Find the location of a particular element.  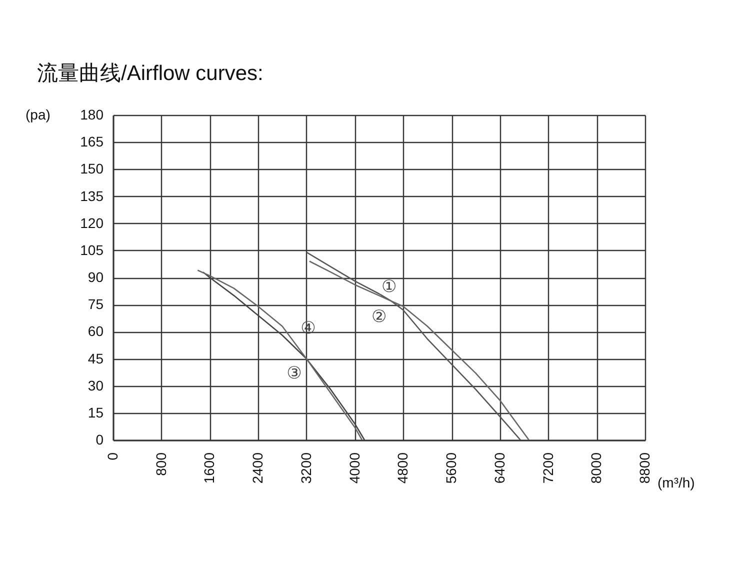

series-label: ② is located at coordinates (379, 316).